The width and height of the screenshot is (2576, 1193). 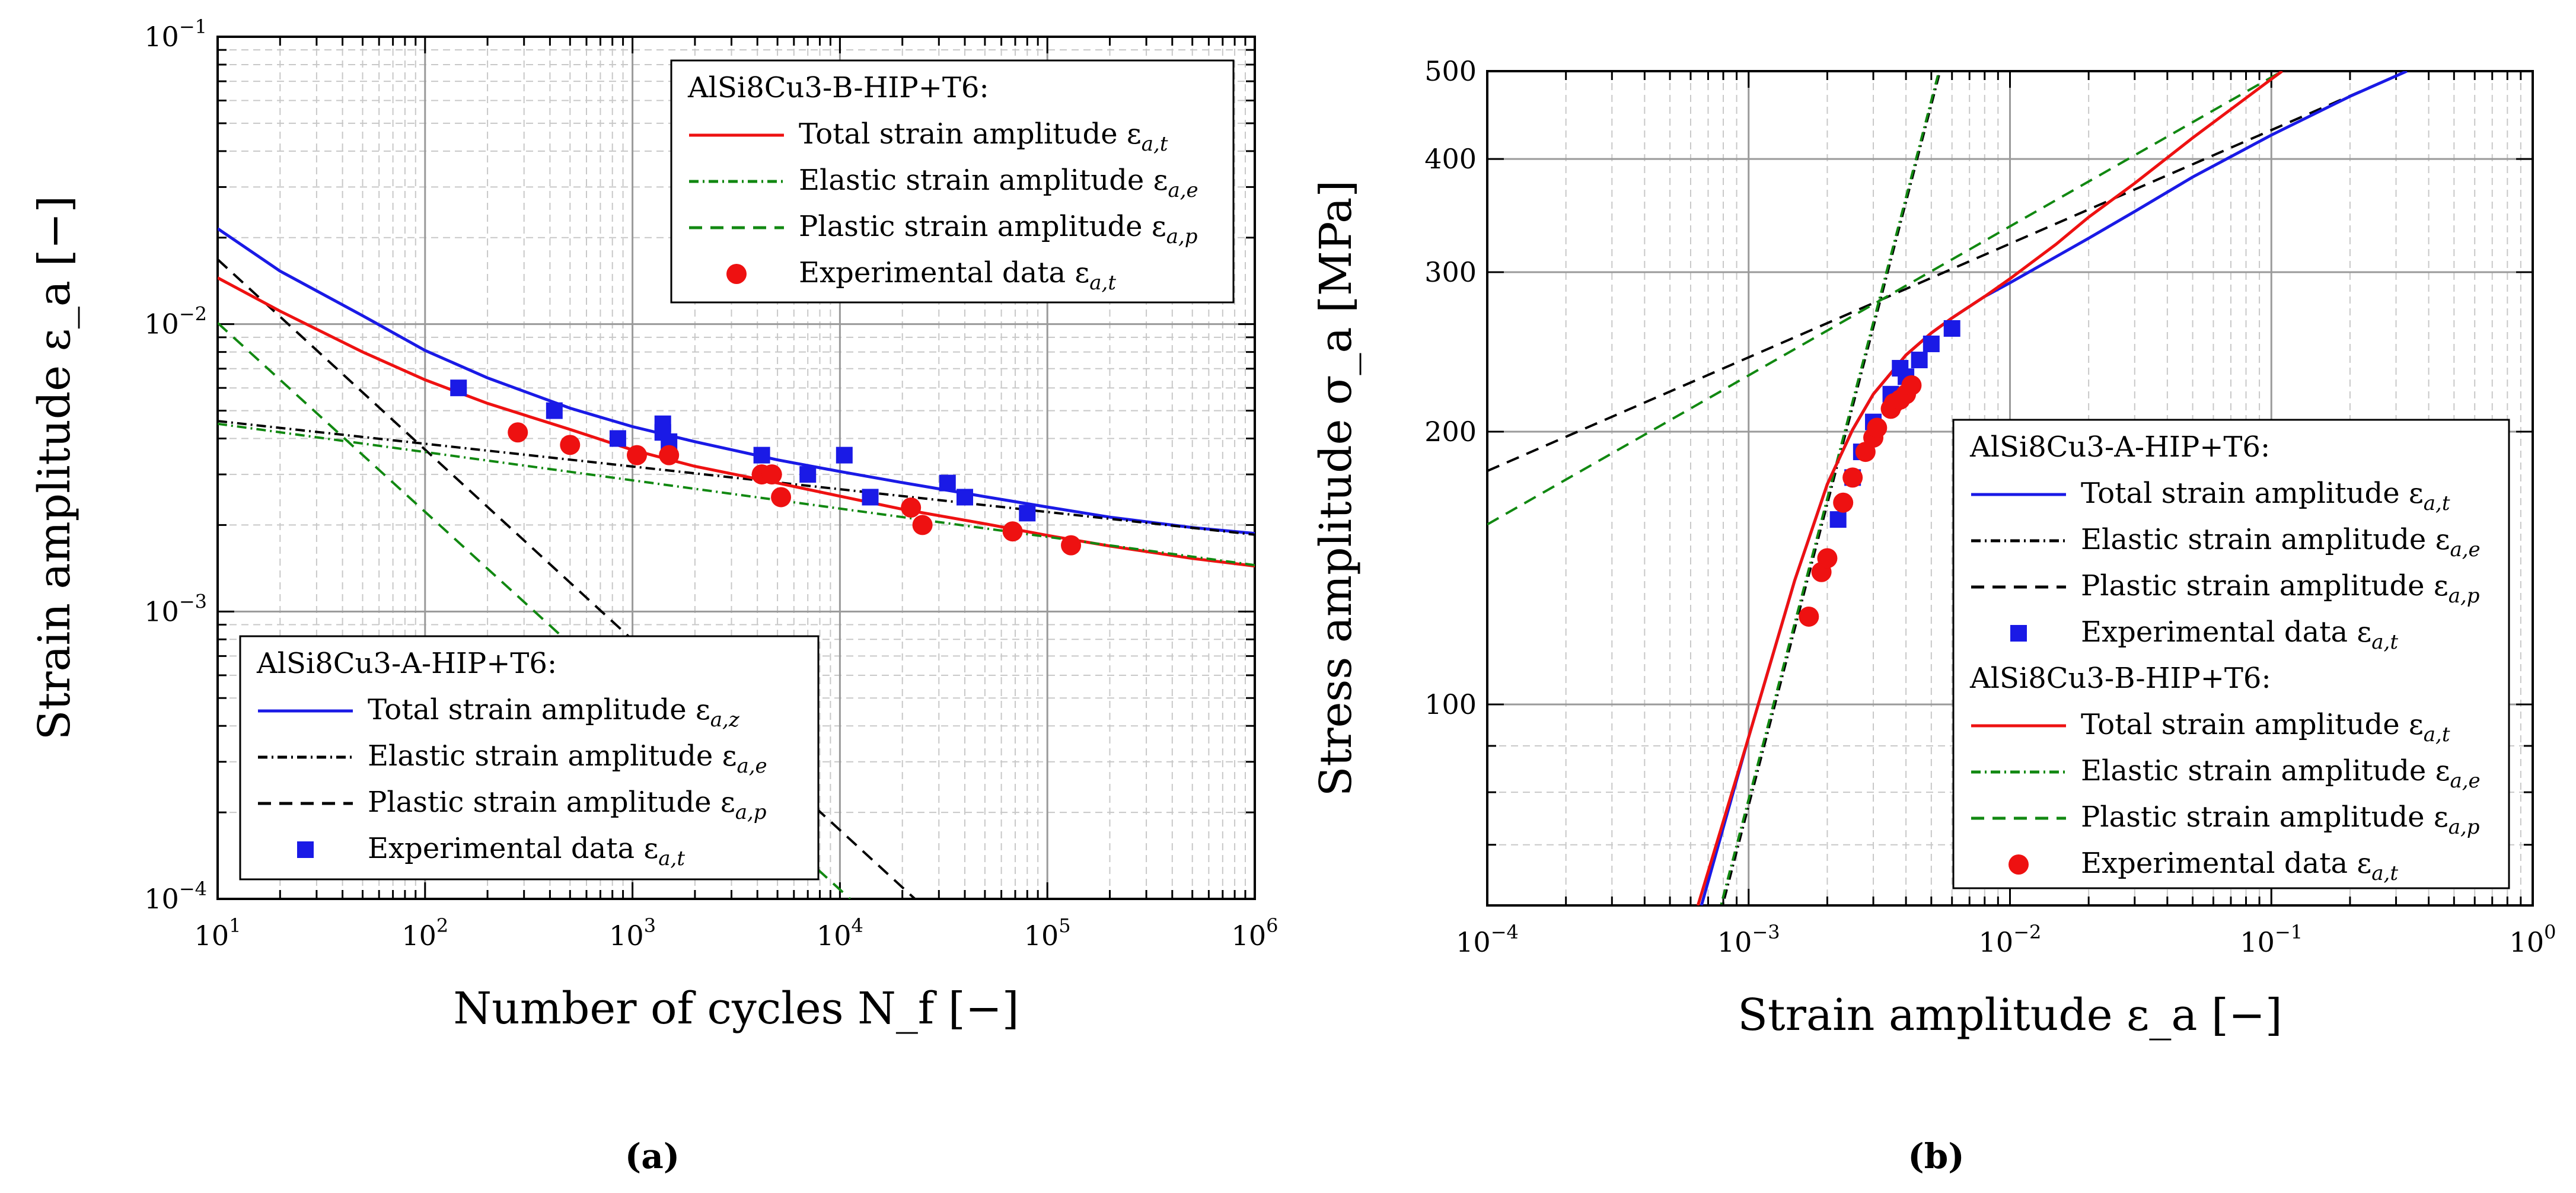 What do you see at coordinates (424, 933) in the screenshot?
I see `x-tick-label: 10²` at bounding box center [424, 933].